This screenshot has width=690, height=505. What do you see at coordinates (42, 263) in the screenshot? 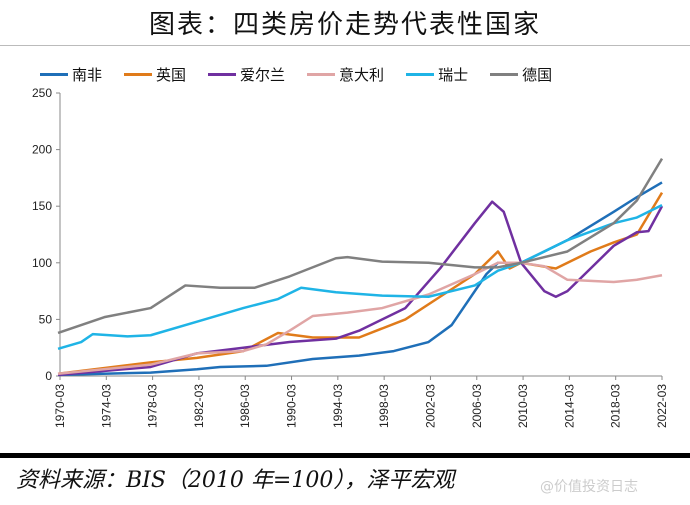
I see `y-tick-label: 100` at bounding box center [42, 263].